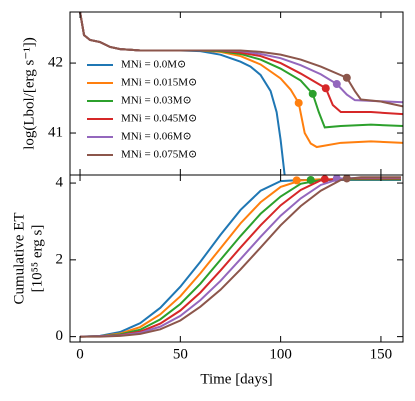  I want to click on y-axis-label: Cumulative ET, so click(19, 258).